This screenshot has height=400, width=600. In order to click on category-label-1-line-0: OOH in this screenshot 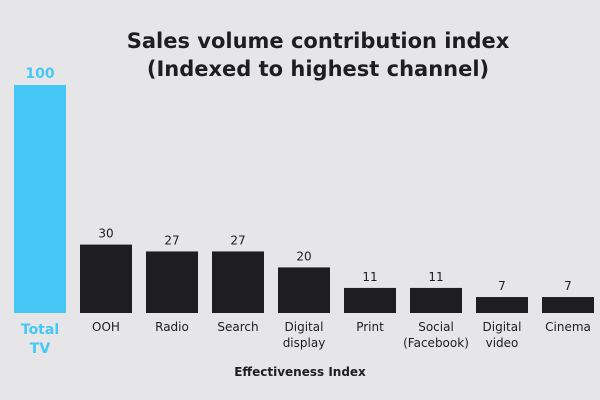, I will do `click(106, 327)`.